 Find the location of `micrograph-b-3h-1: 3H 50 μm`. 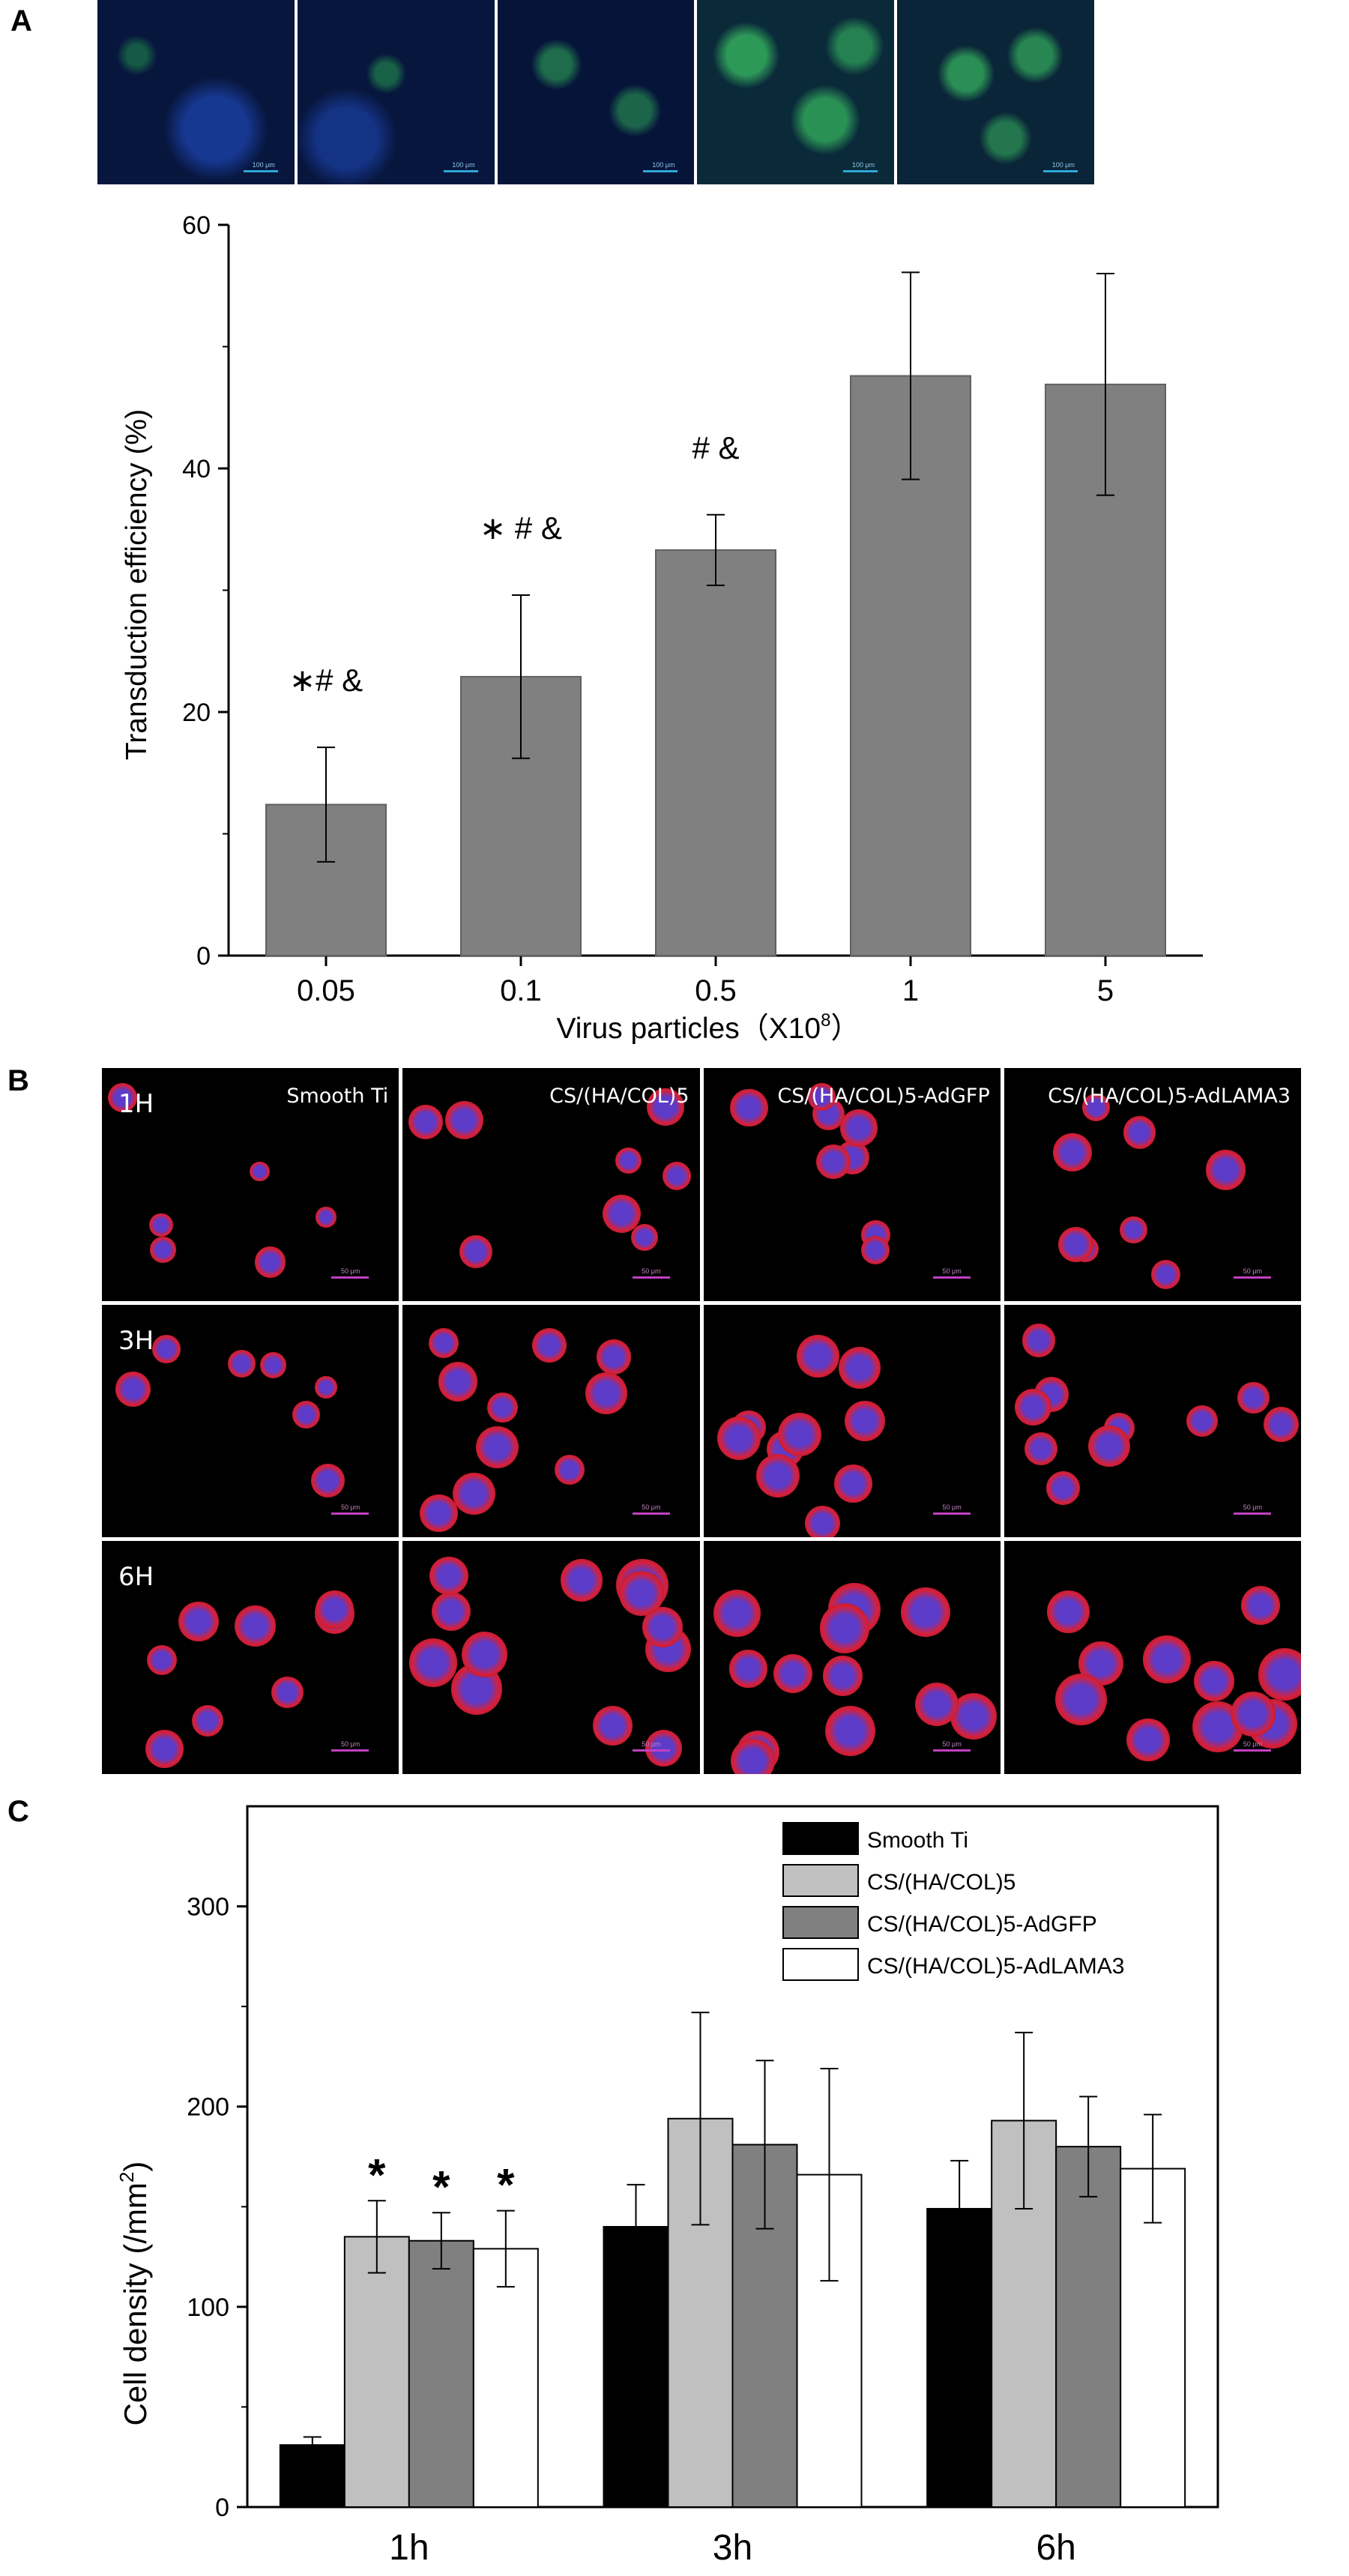

micrograph-b-3h-1: 3H 50 μm is located at coordinates (251, 1421).